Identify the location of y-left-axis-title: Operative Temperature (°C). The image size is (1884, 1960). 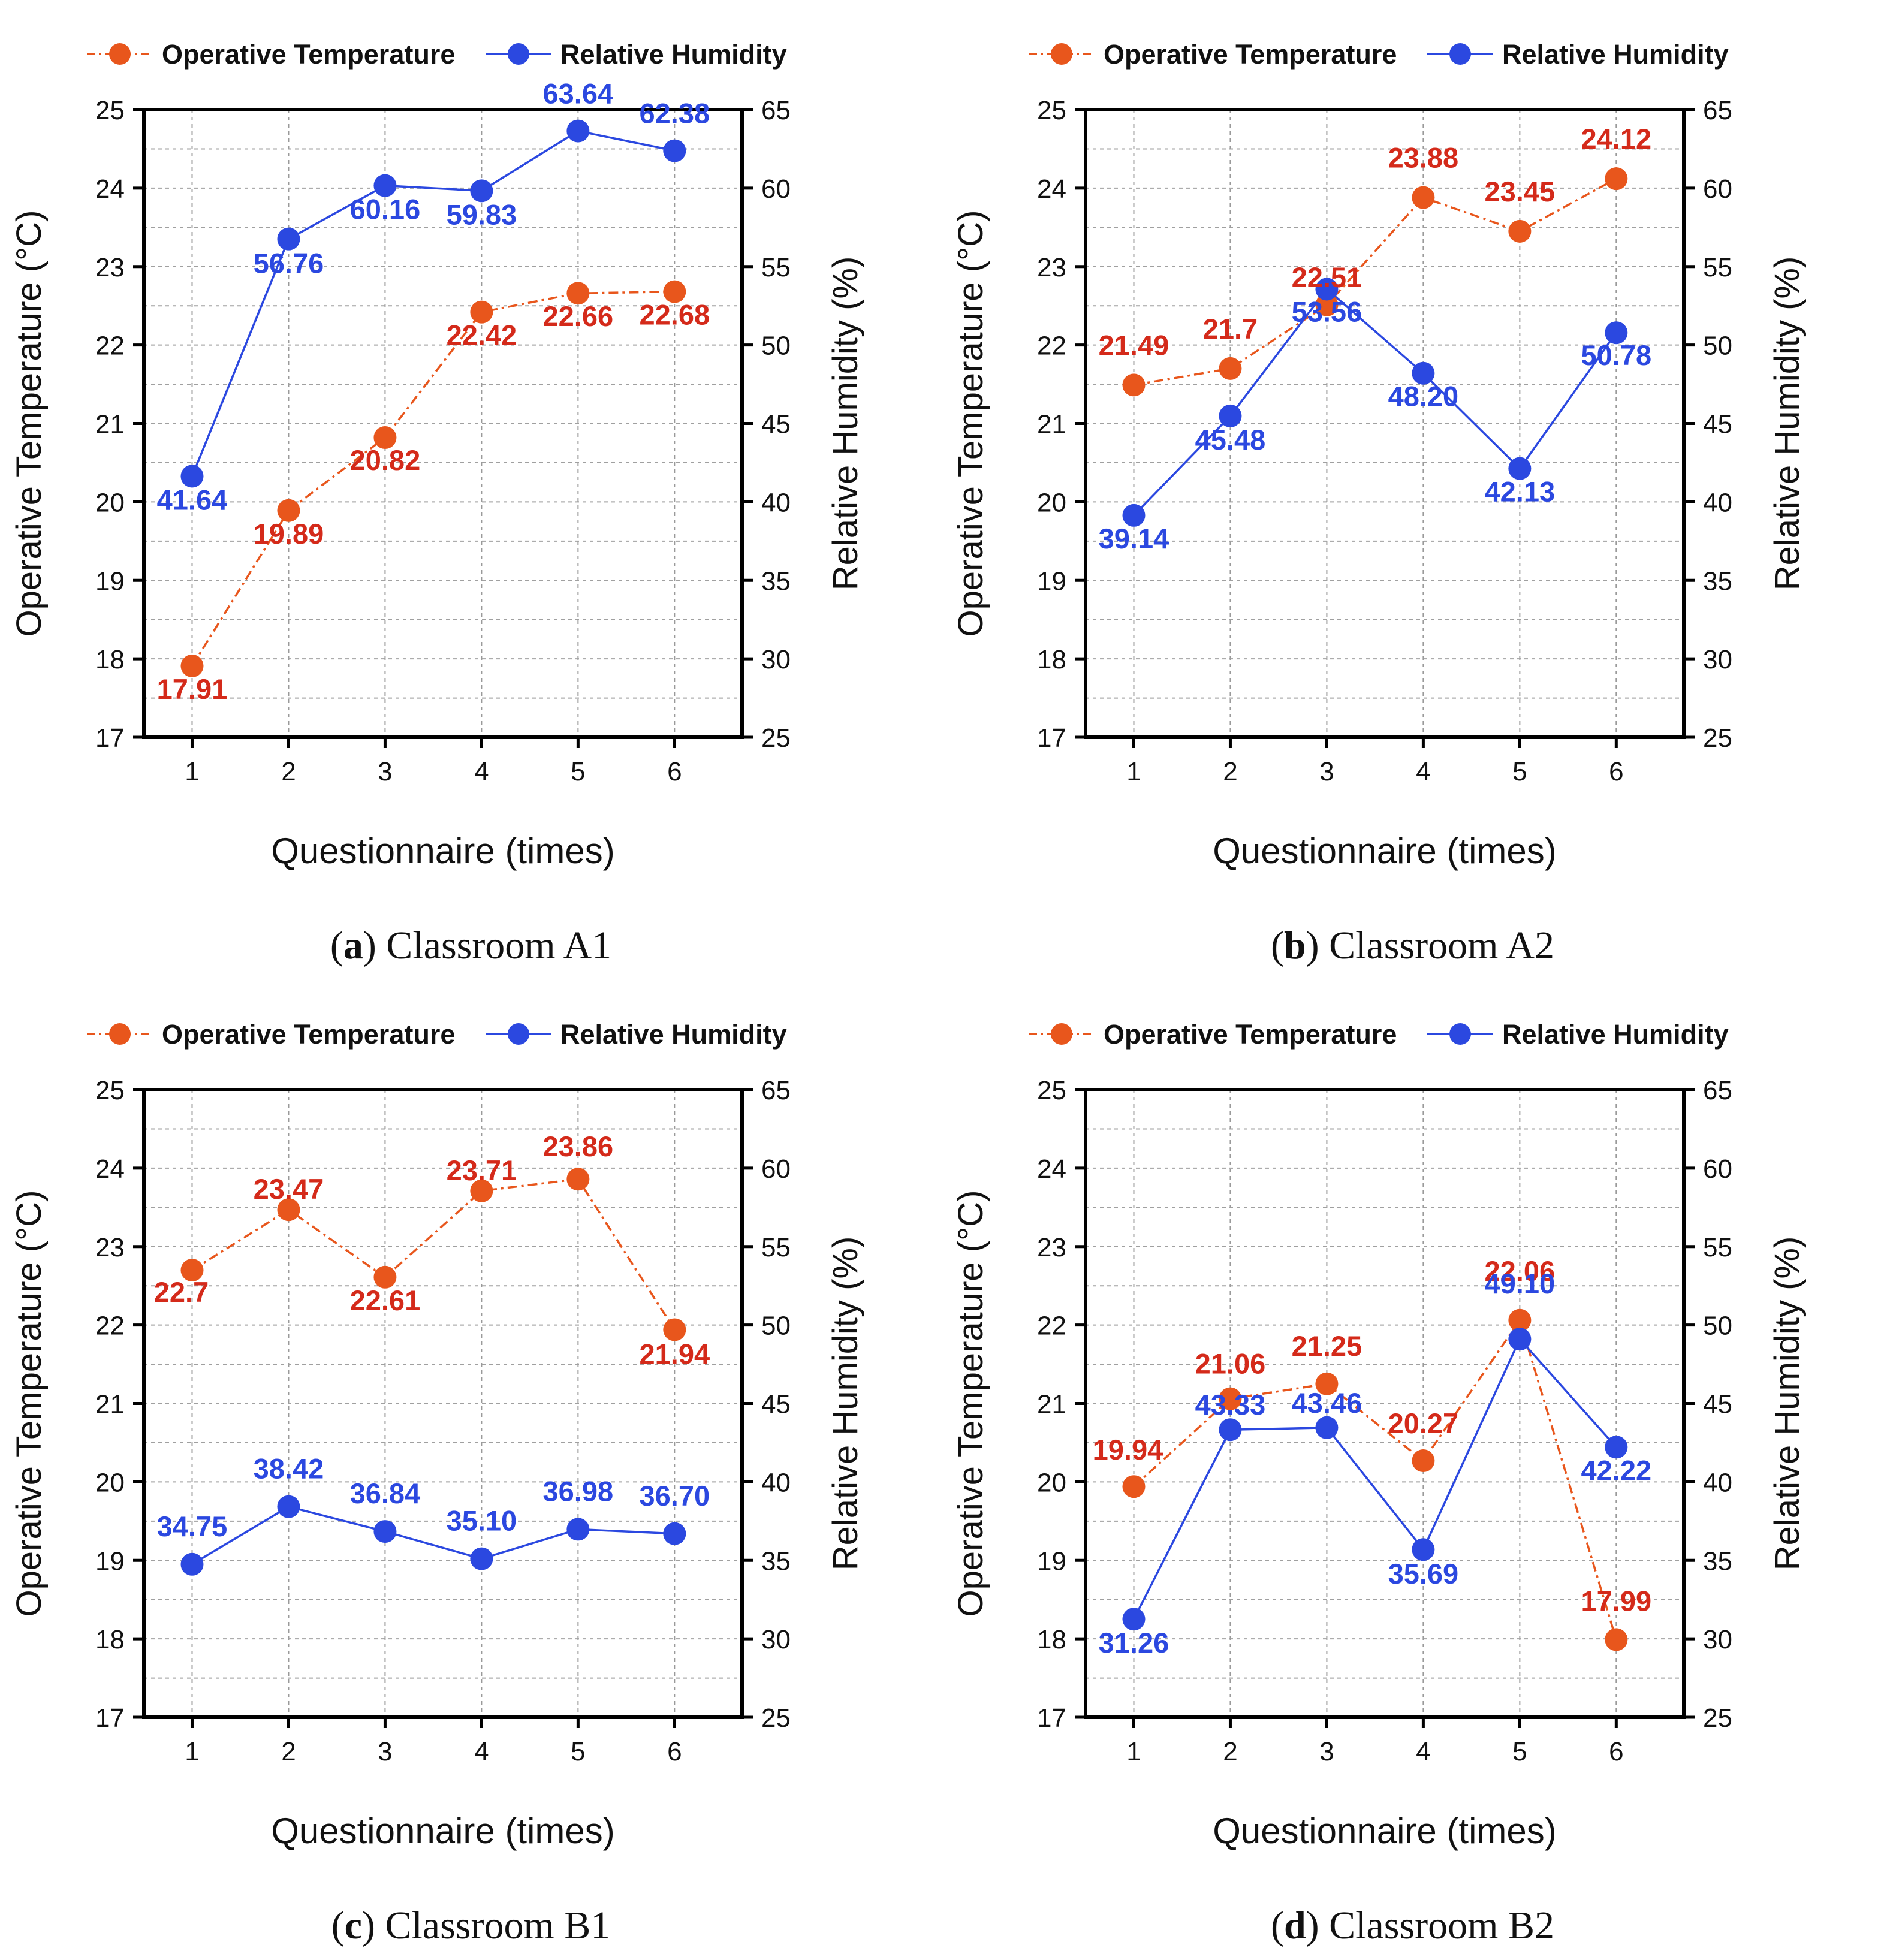
(29, 423).